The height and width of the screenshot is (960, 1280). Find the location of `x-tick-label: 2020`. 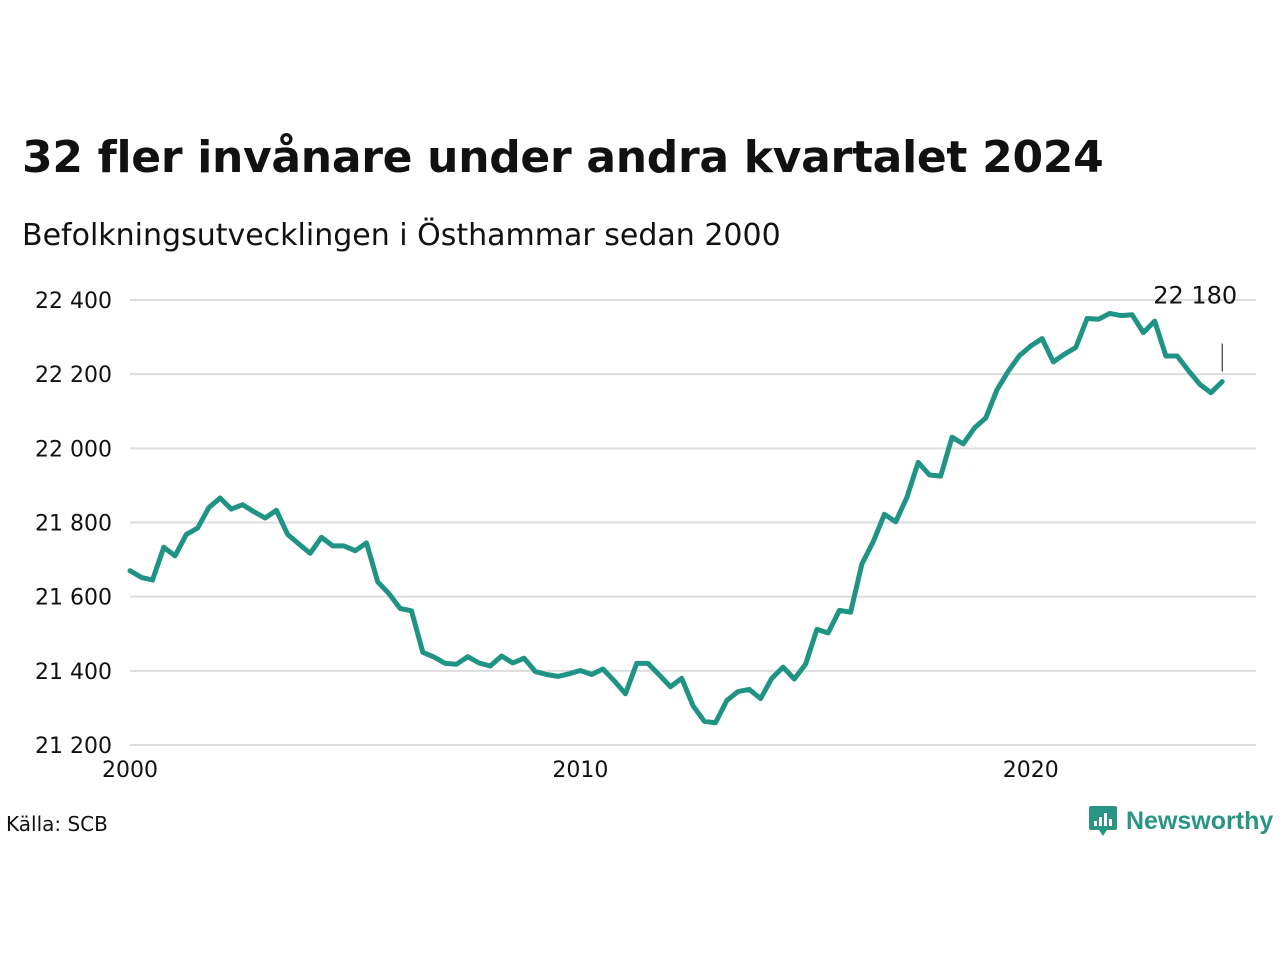

x-tick-label: 2020 is located at coordinates (1031, 770).